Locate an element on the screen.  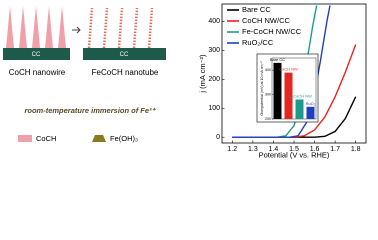
y-axis-label: Overpotential (mV) at 10 mA cm⁻² is located at coordinates (262, 88).